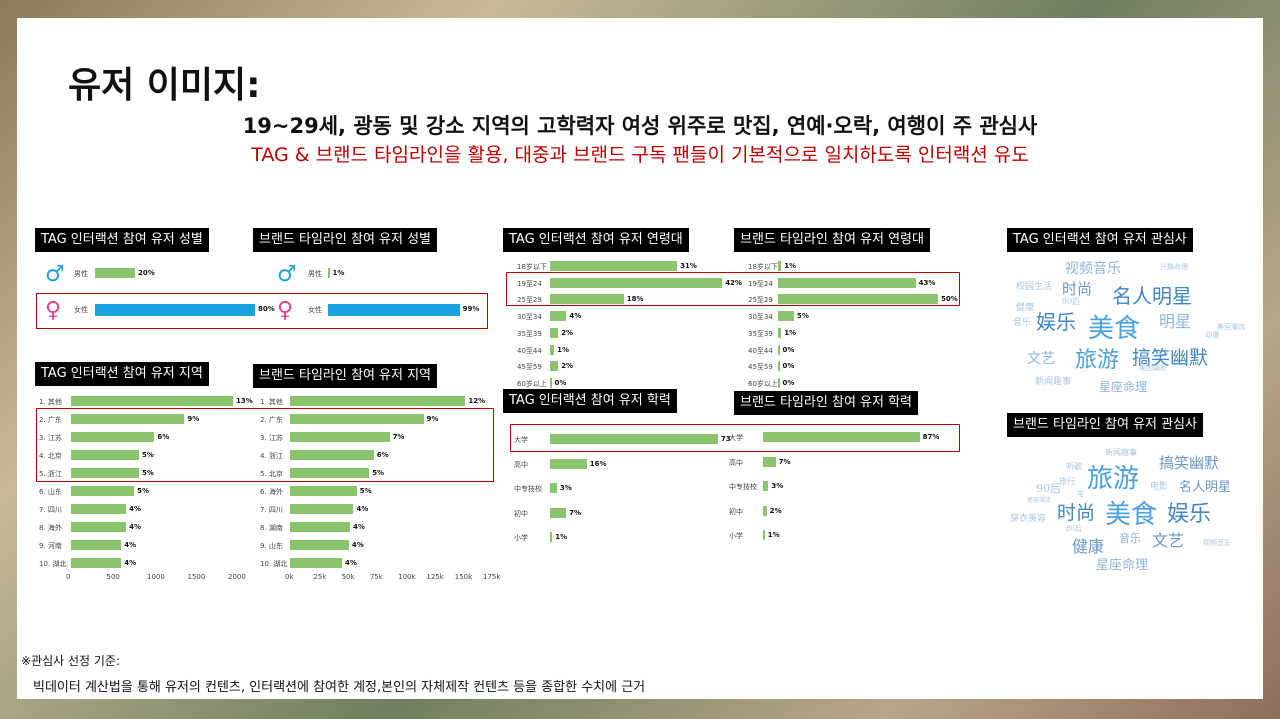 The image size is (1280, 719). What do you see at coordinates (50, 402) in the screenshot?
I see `category-label: 1. 其他` at bounding box center [50, 402].